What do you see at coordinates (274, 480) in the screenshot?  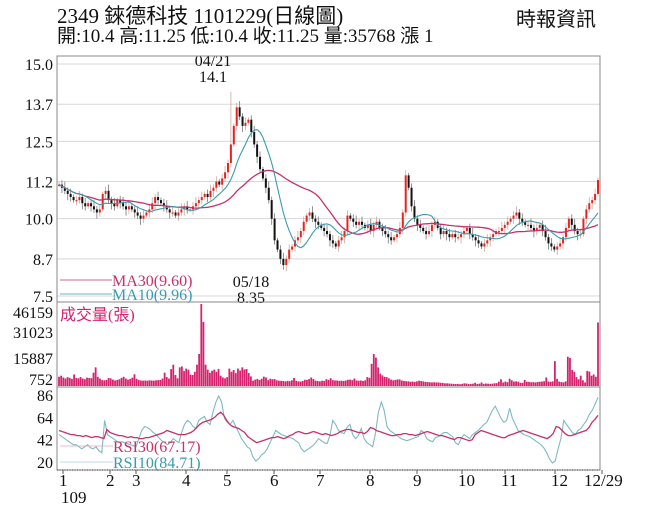 I see `x-month-label: 6` at bounding box center [274, 480].